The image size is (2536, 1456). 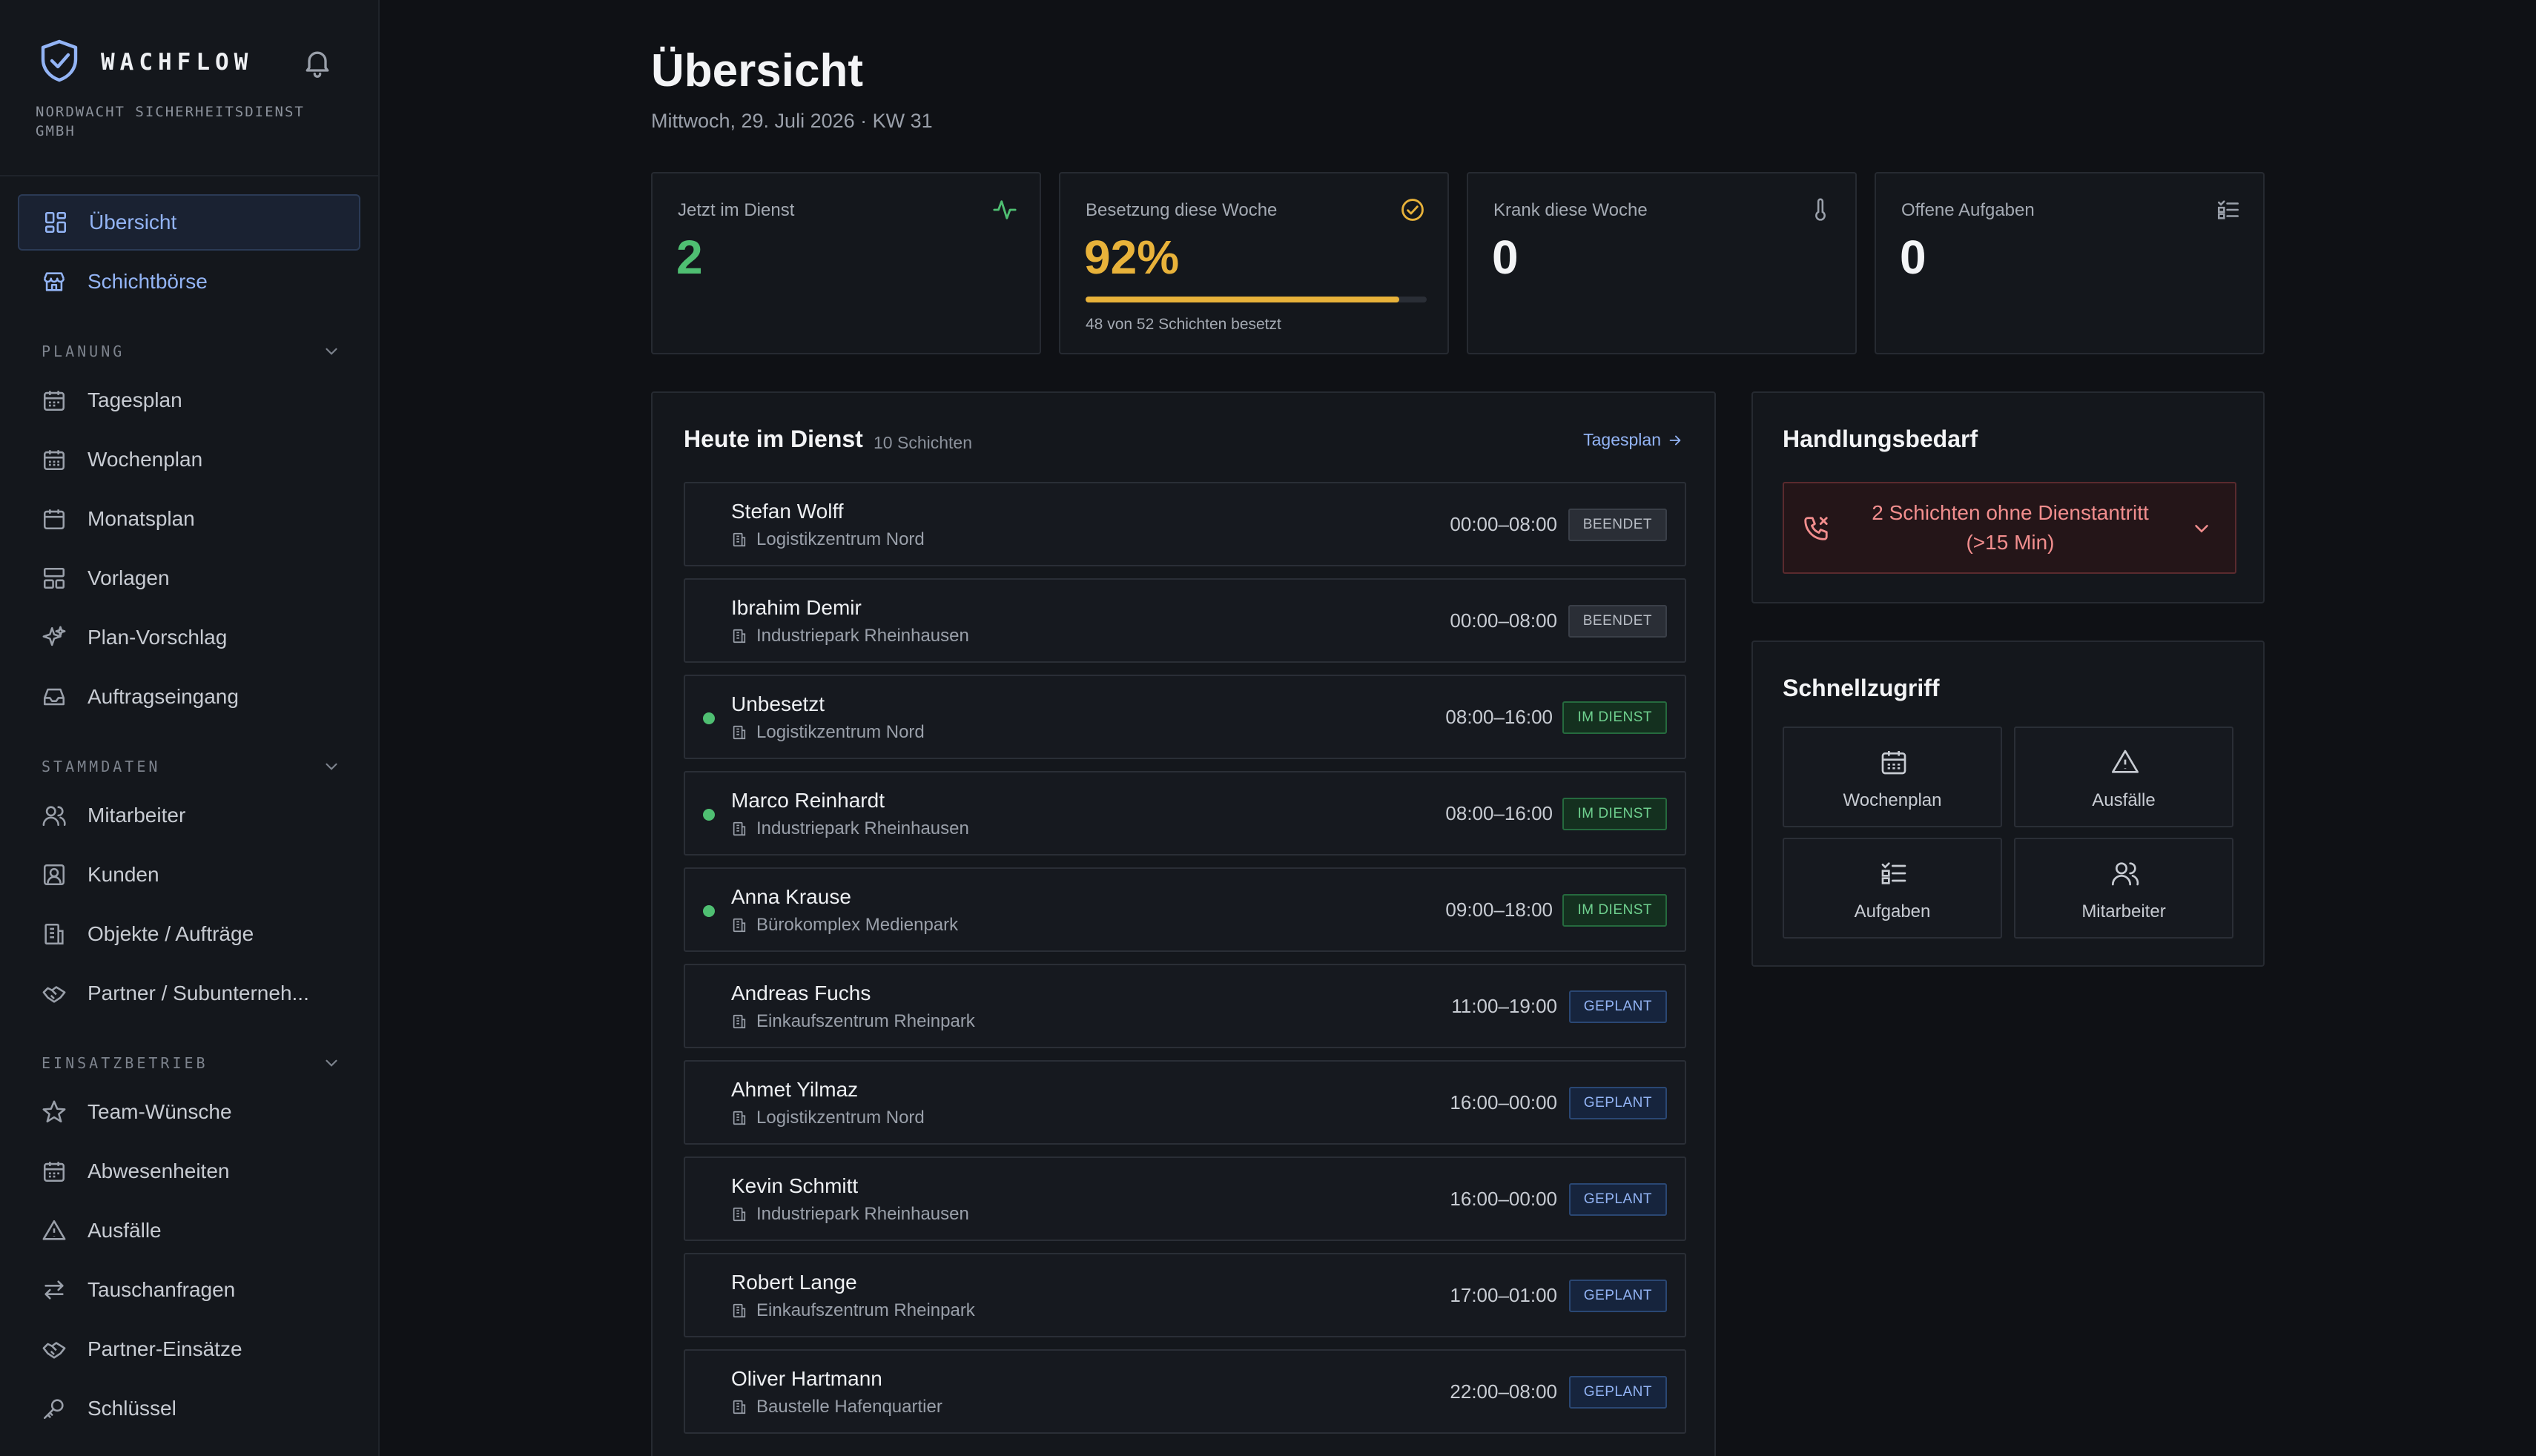 What do you see at coordinates (1622, 439) in the screenshot?
I see `tagesplan-link-label: Tagesplan` at bounding box center [1622, 439].